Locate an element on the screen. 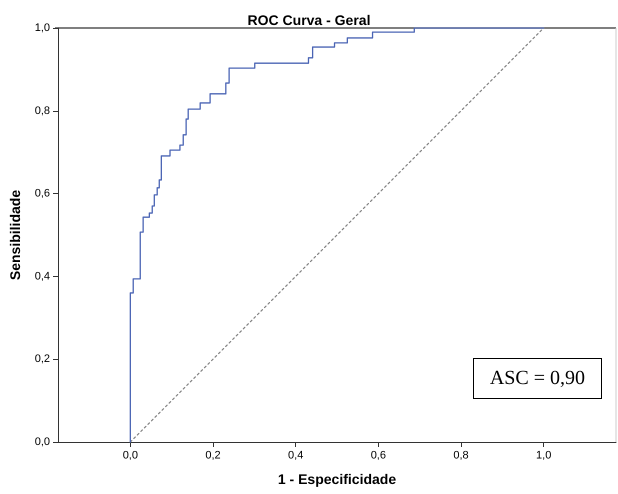 The image size is (618, 494). x-tick-label: 0,6 is located at coordinates (378, 456).